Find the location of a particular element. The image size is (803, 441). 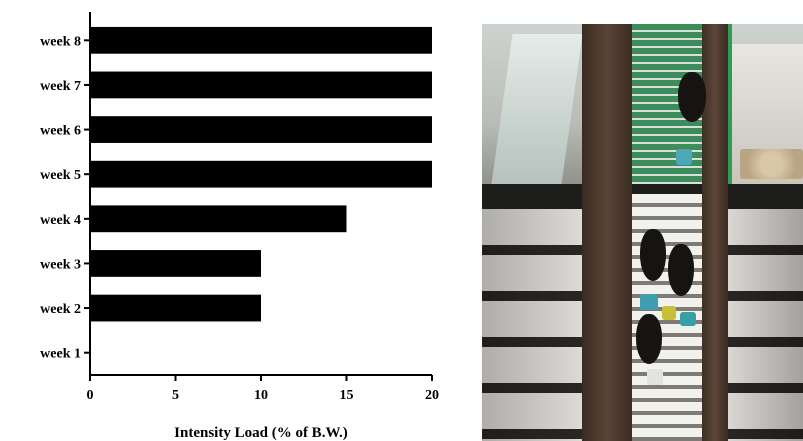

x-tick-label: 15 is located at coordinates (347, 395).